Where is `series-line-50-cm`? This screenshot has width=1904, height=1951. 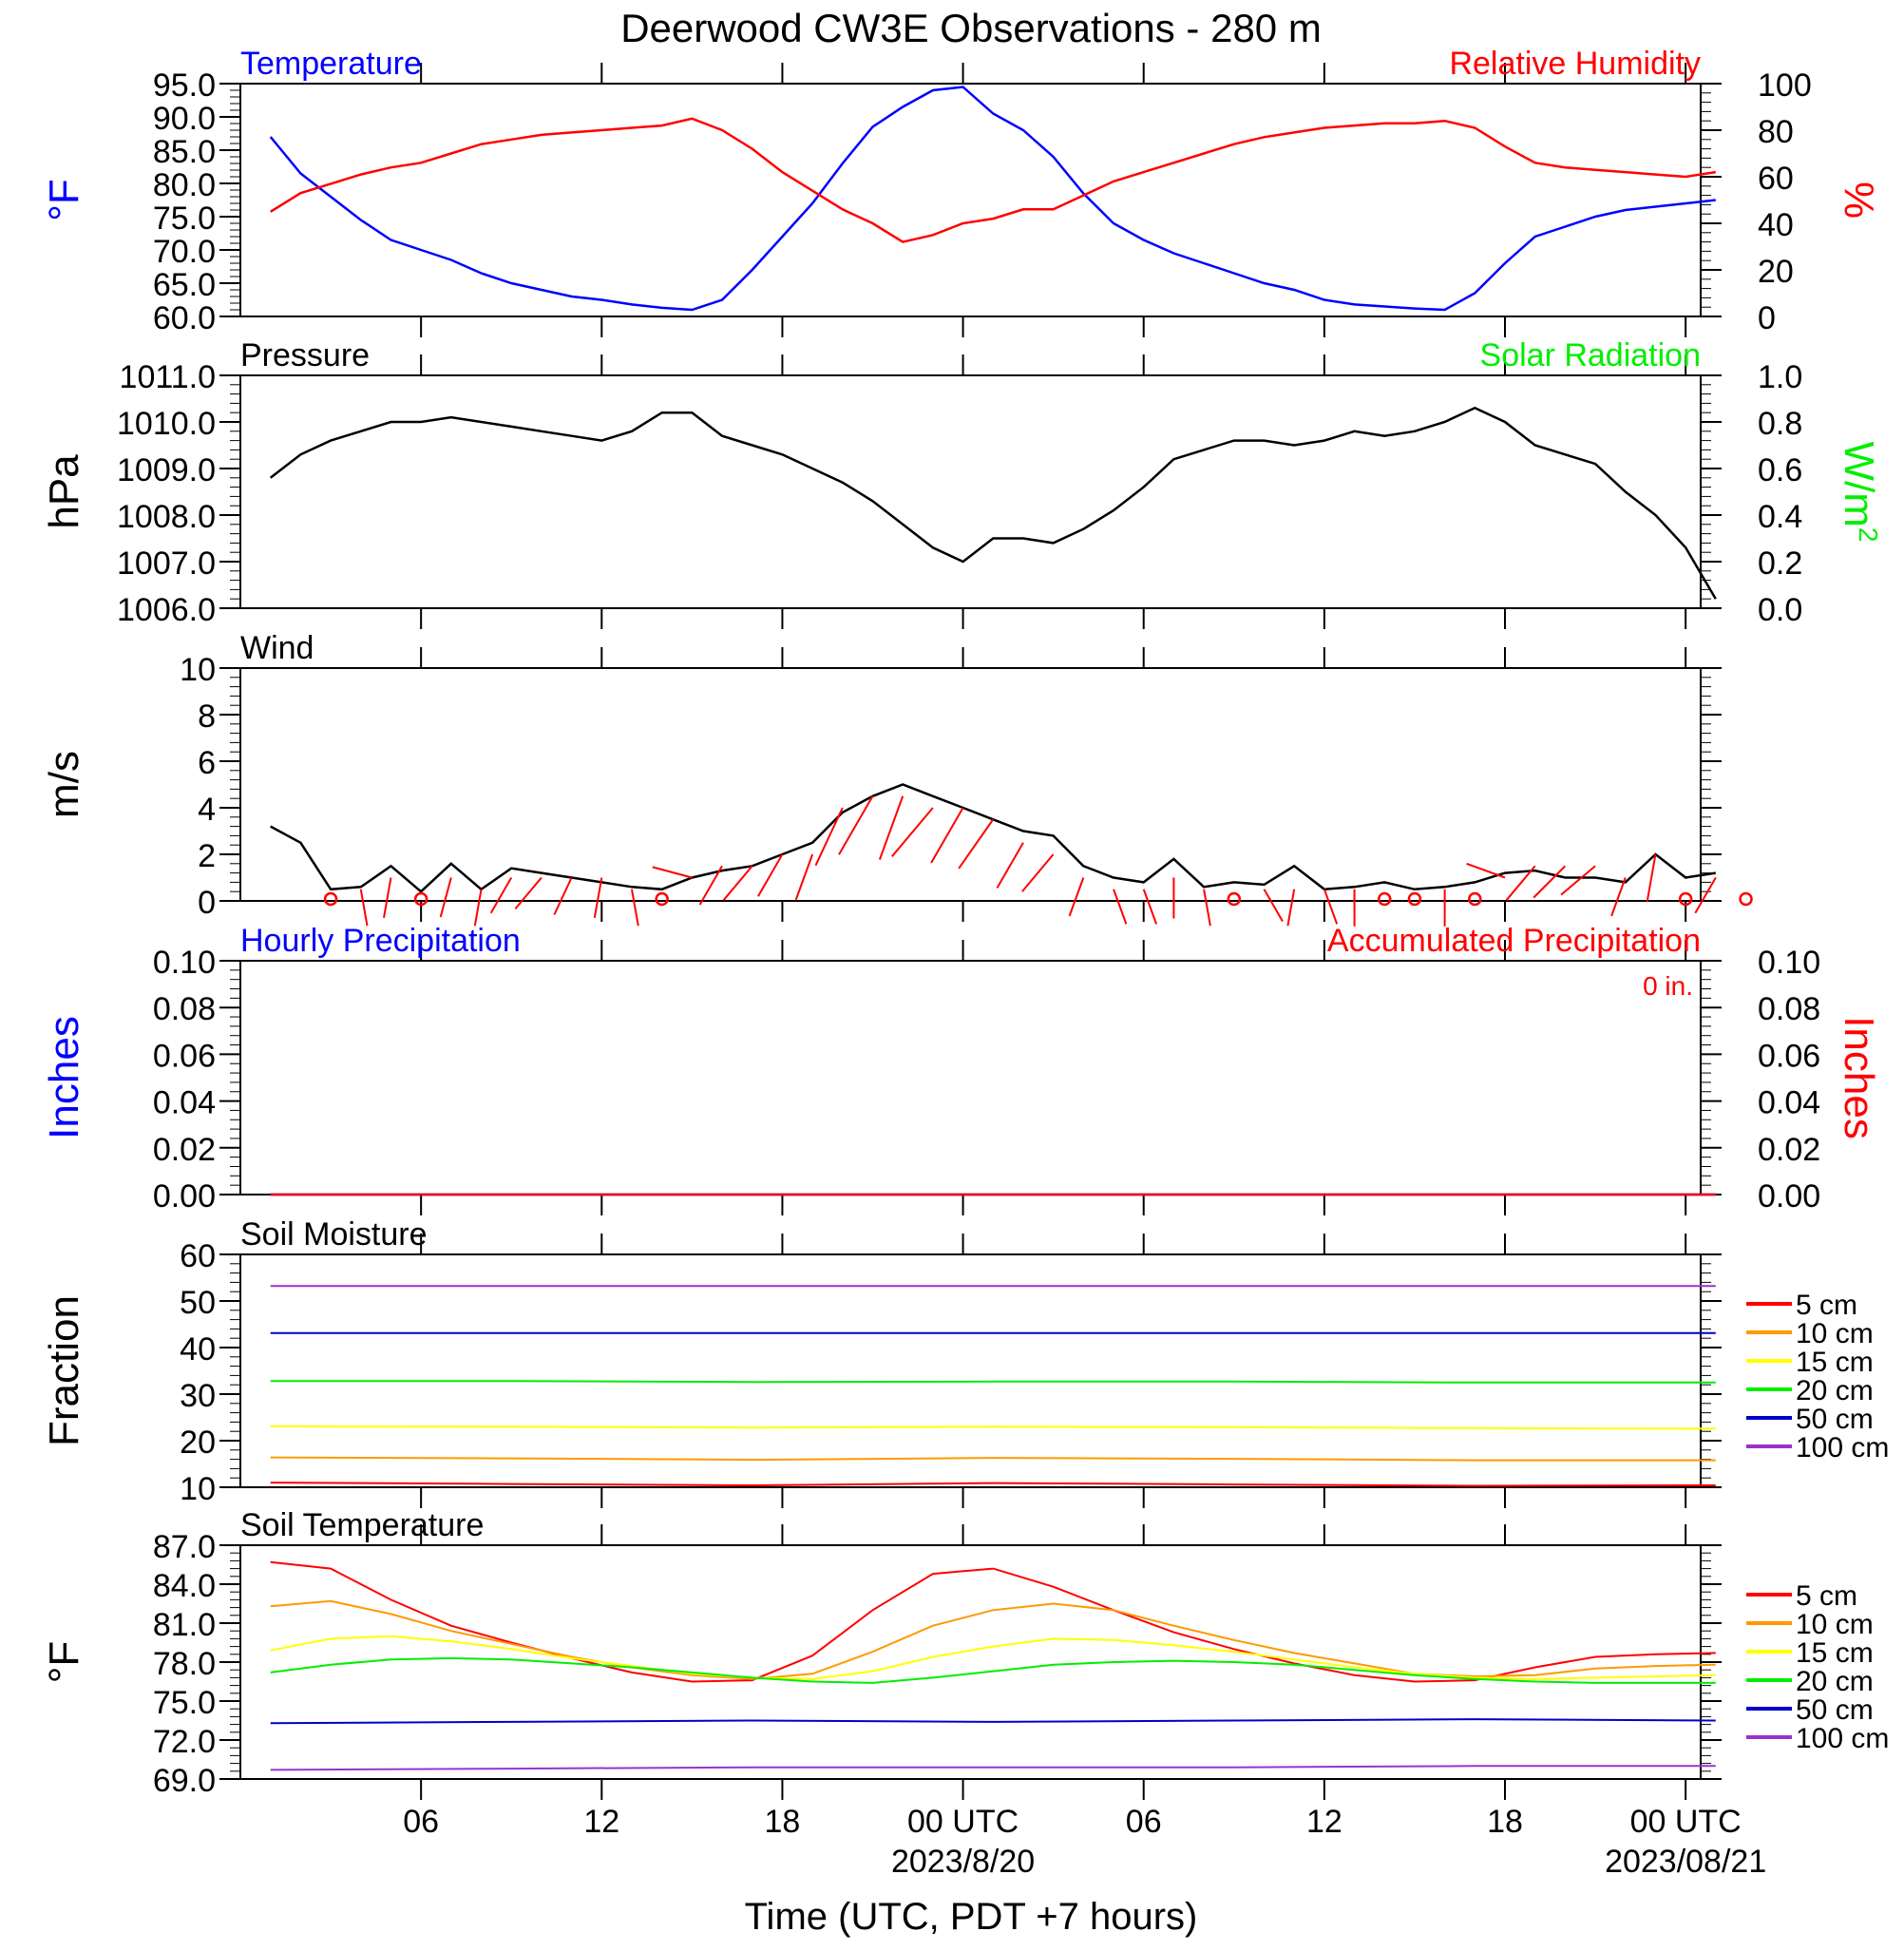 series-line-50-cm is located at coordinates (993, 1722).